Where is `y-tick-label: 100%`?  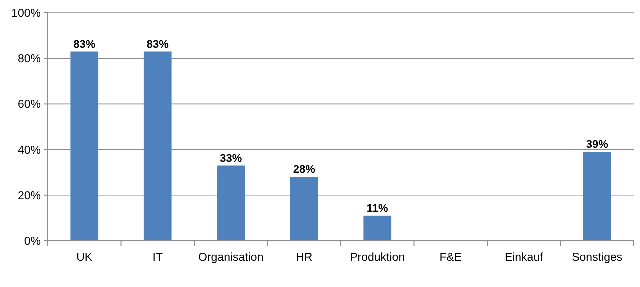 y-tick-label: 100% is located at coordinates (26, 14).